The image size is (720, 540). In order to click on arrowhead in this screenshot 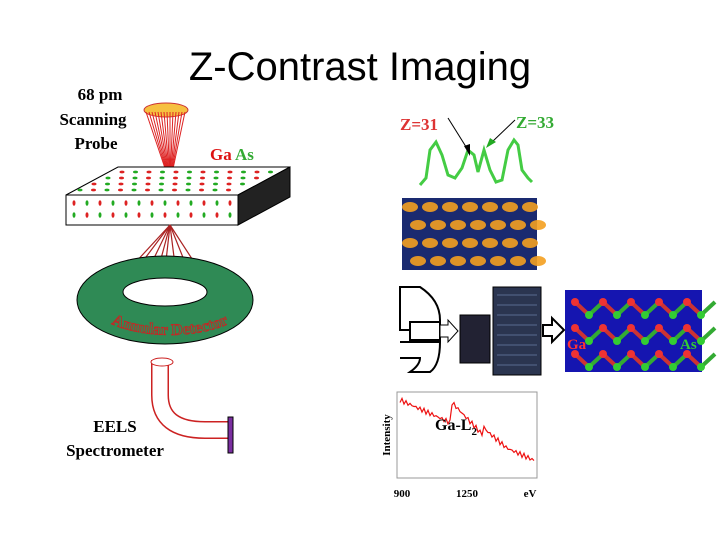, I will do `click(491, 143)`.